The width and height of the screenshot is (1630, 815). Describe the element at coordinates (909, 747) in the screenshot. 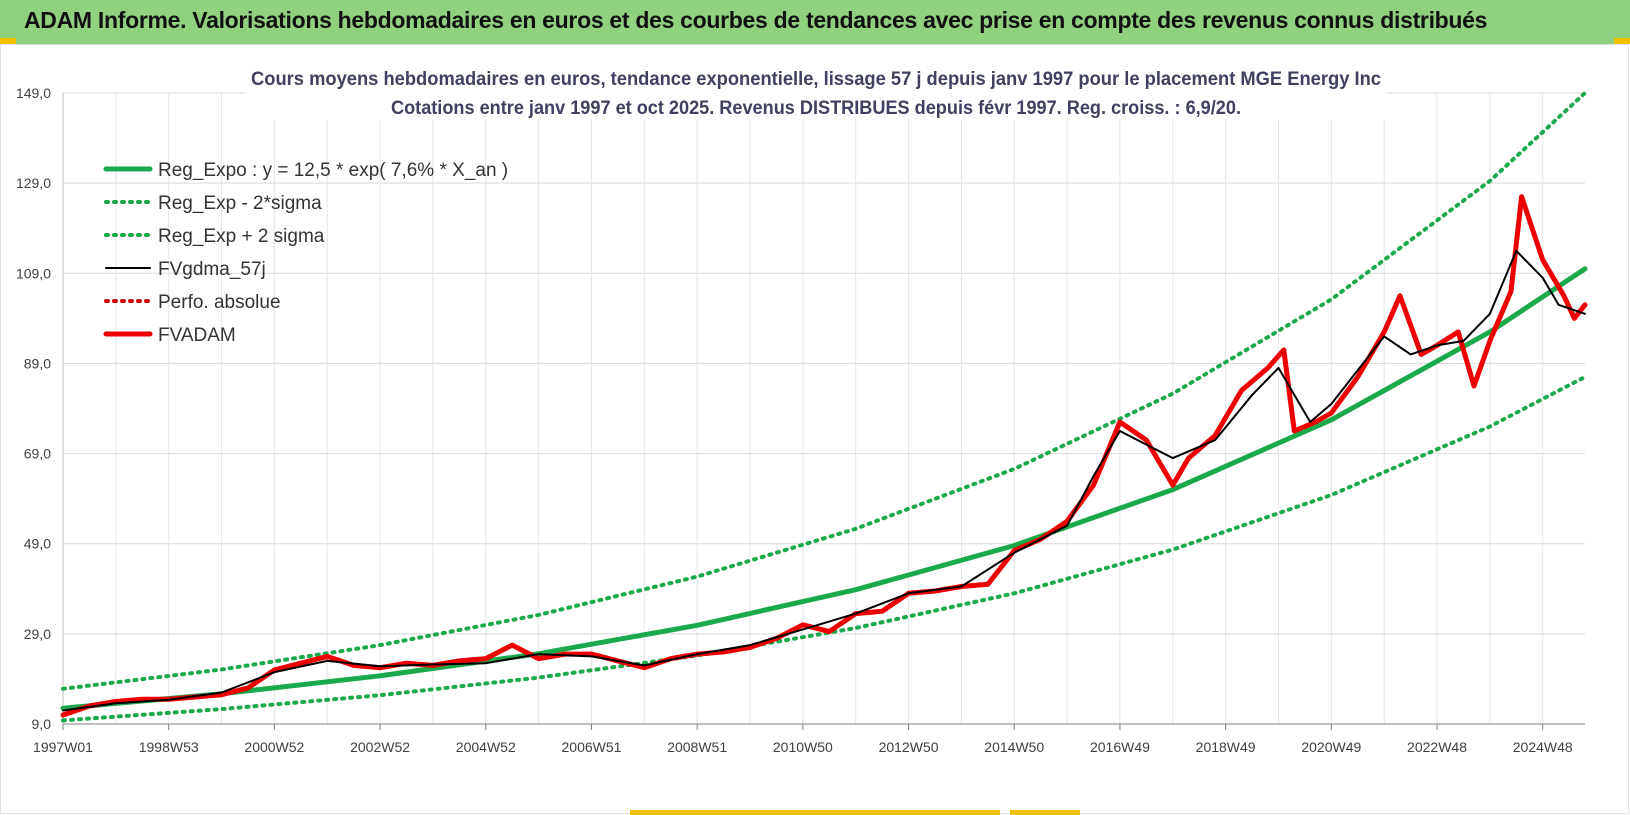

I see `x-tick-label: 2012W50` at that location.